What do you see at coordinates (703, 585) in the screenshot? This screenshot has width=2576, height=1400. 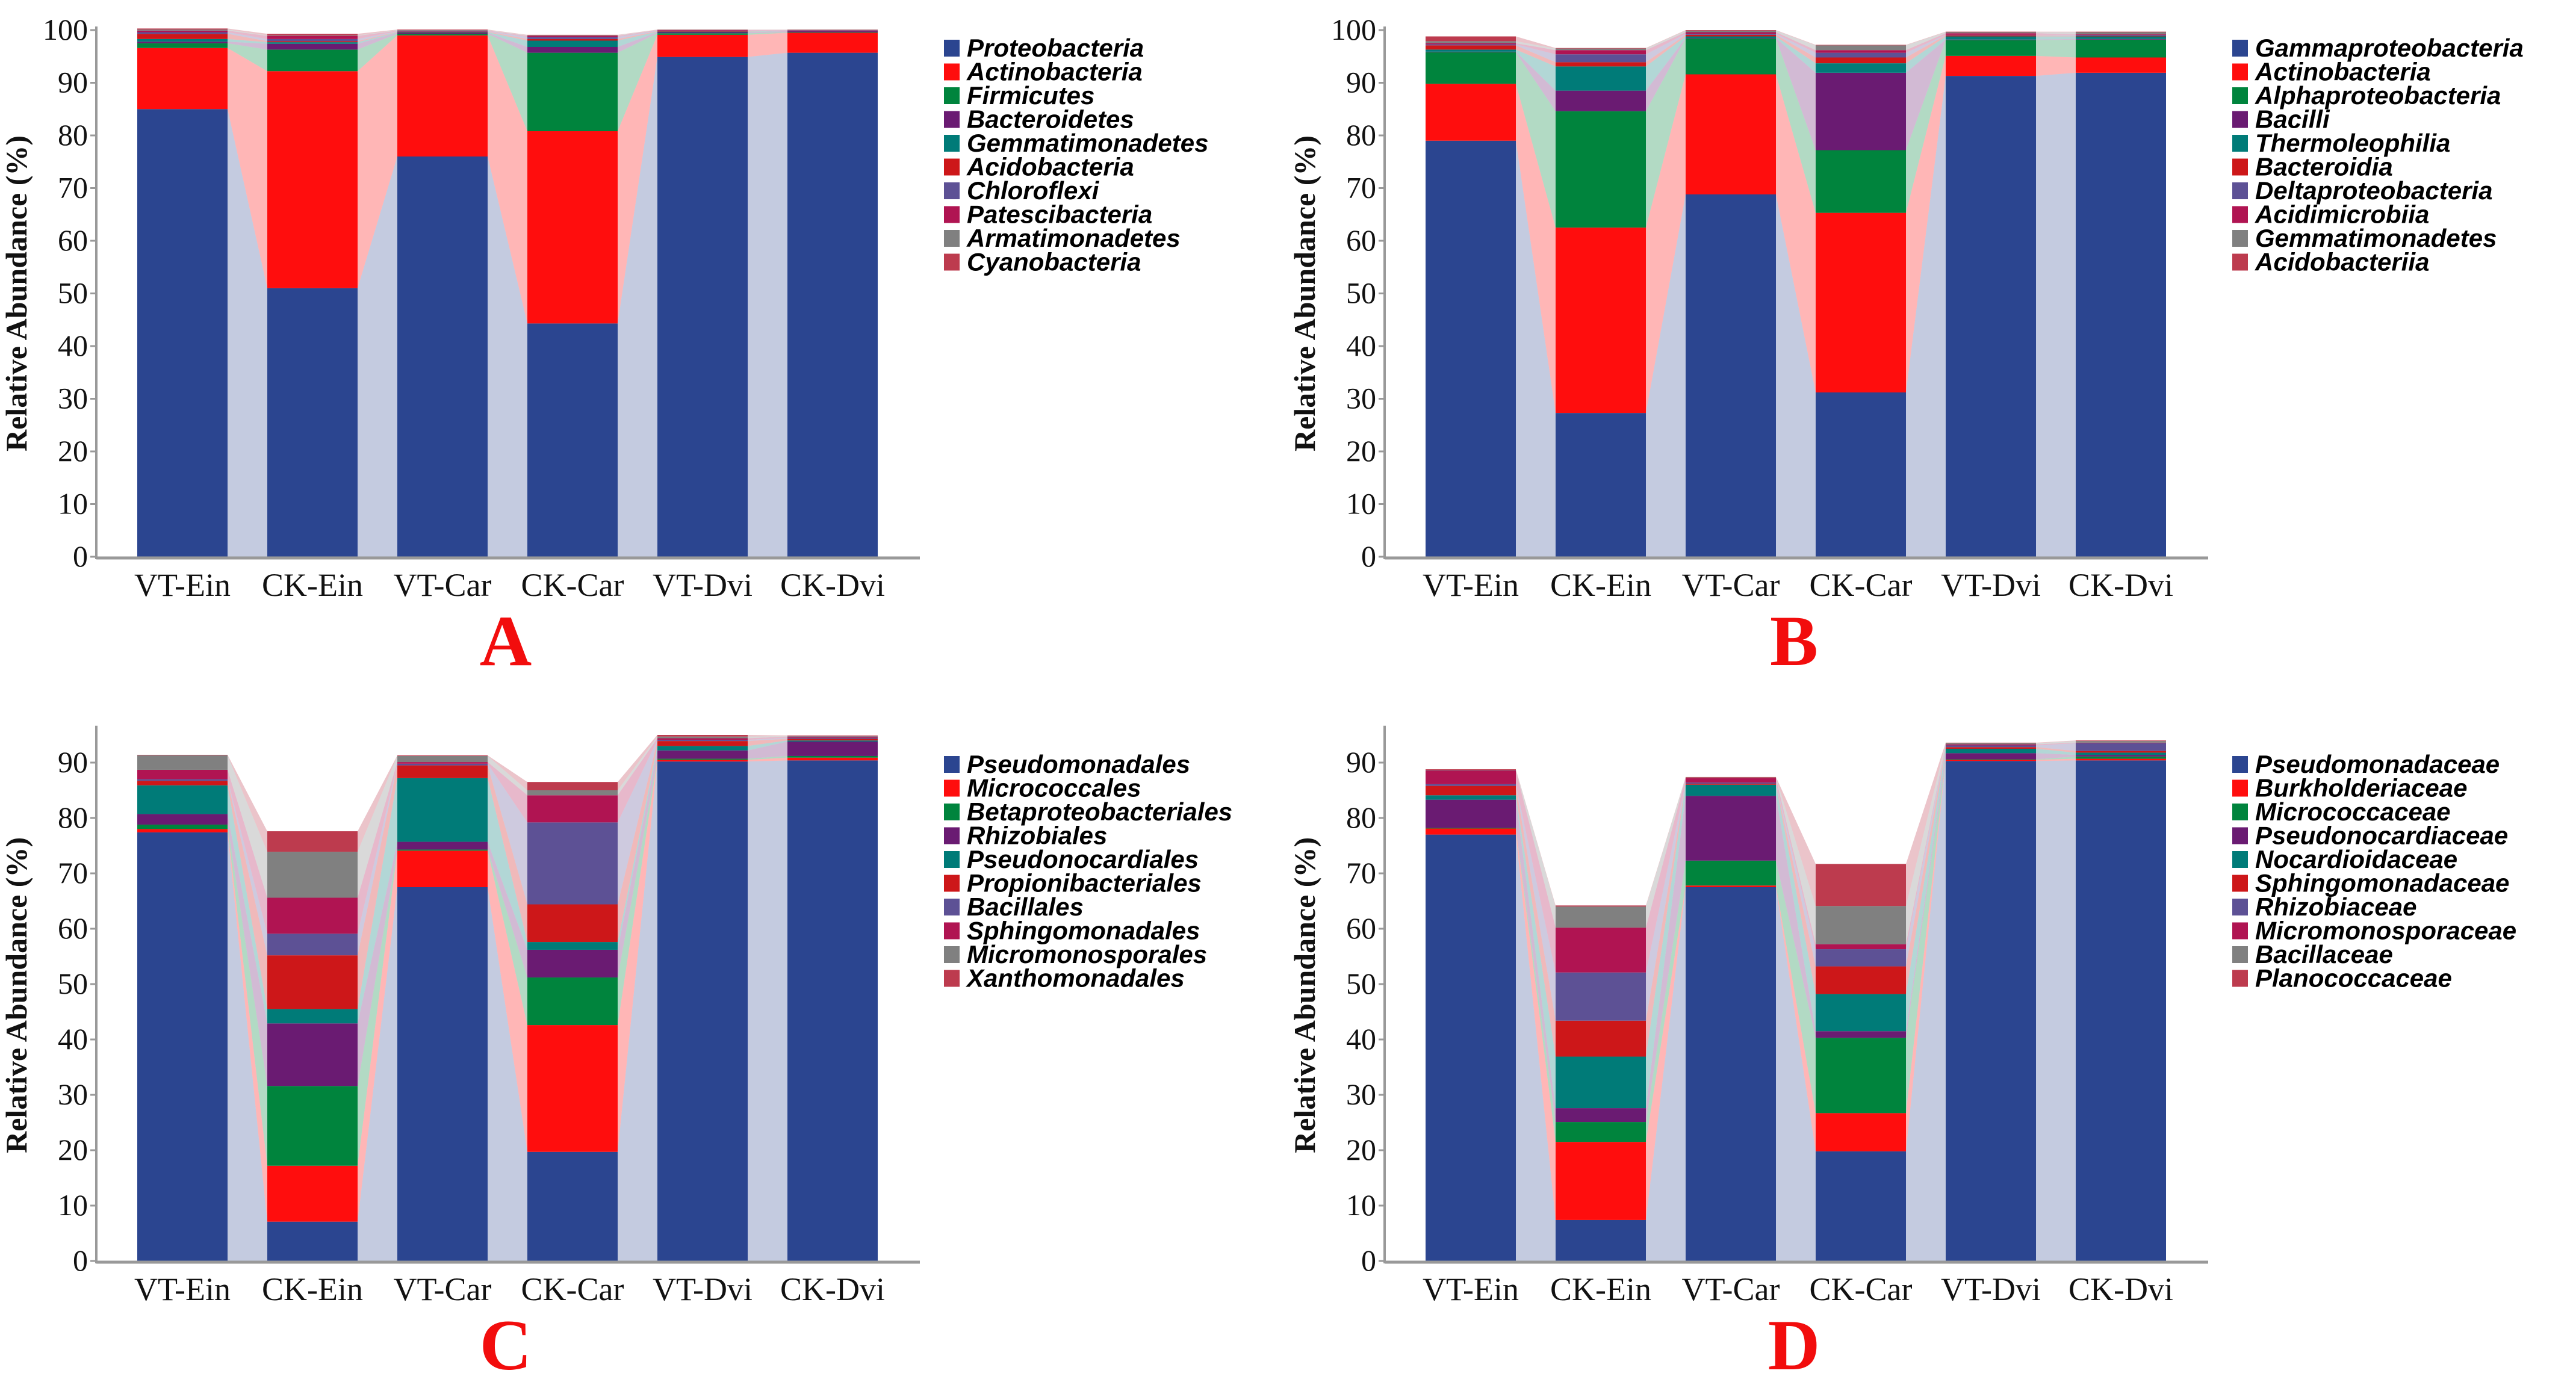 I see `x-tick-label: VT-Dvi` at bounding box center [703, 585].